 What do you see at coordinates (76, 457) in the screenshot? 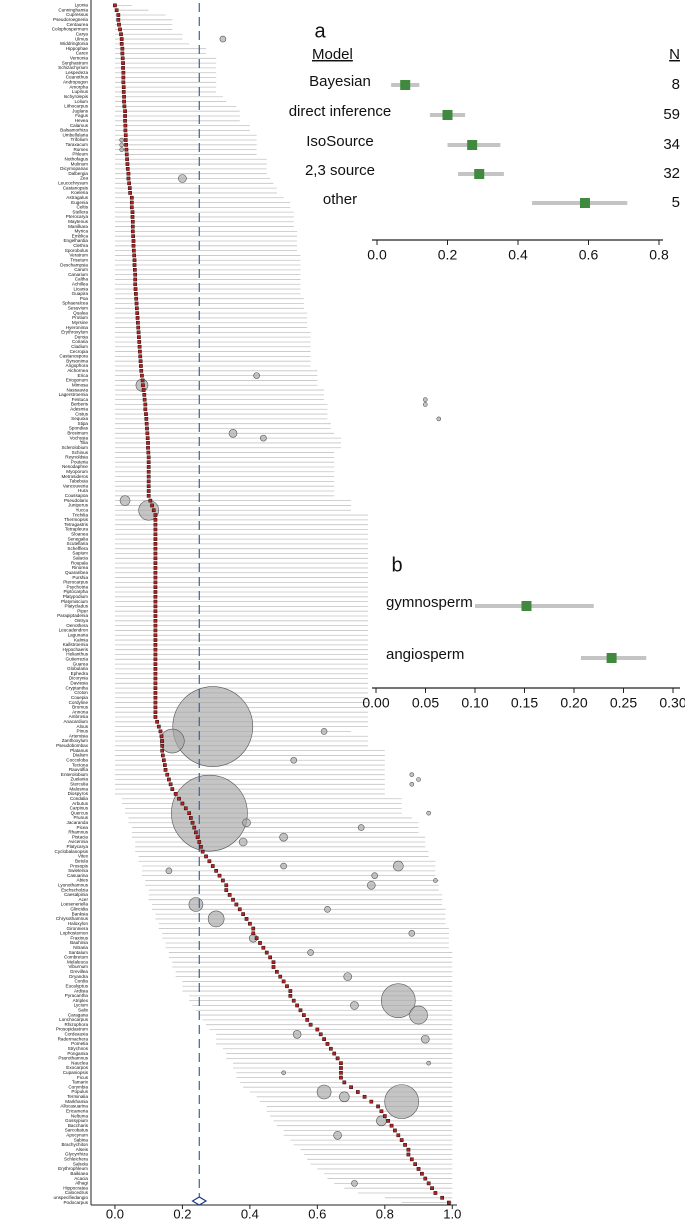
I see `y-tick-label: Reynoldsia` at bounding box center [76, 457].